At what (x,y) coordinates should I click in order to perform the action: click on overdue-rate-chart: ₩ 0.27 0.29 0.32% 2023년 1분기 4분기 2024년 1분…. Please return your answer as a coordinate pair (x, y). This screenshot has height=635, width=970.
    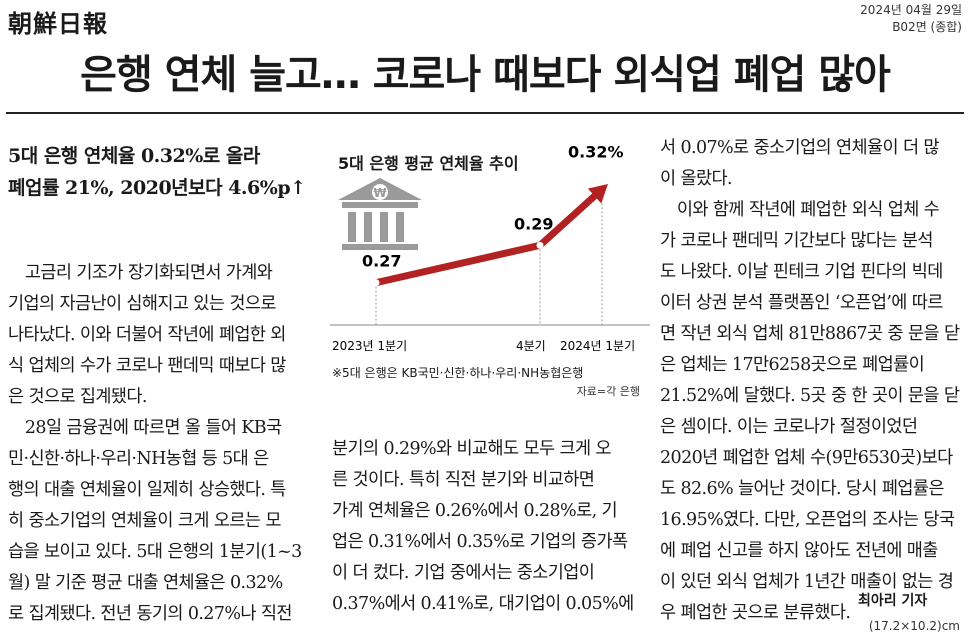
    Looking at the image, I should click on (490, 247).